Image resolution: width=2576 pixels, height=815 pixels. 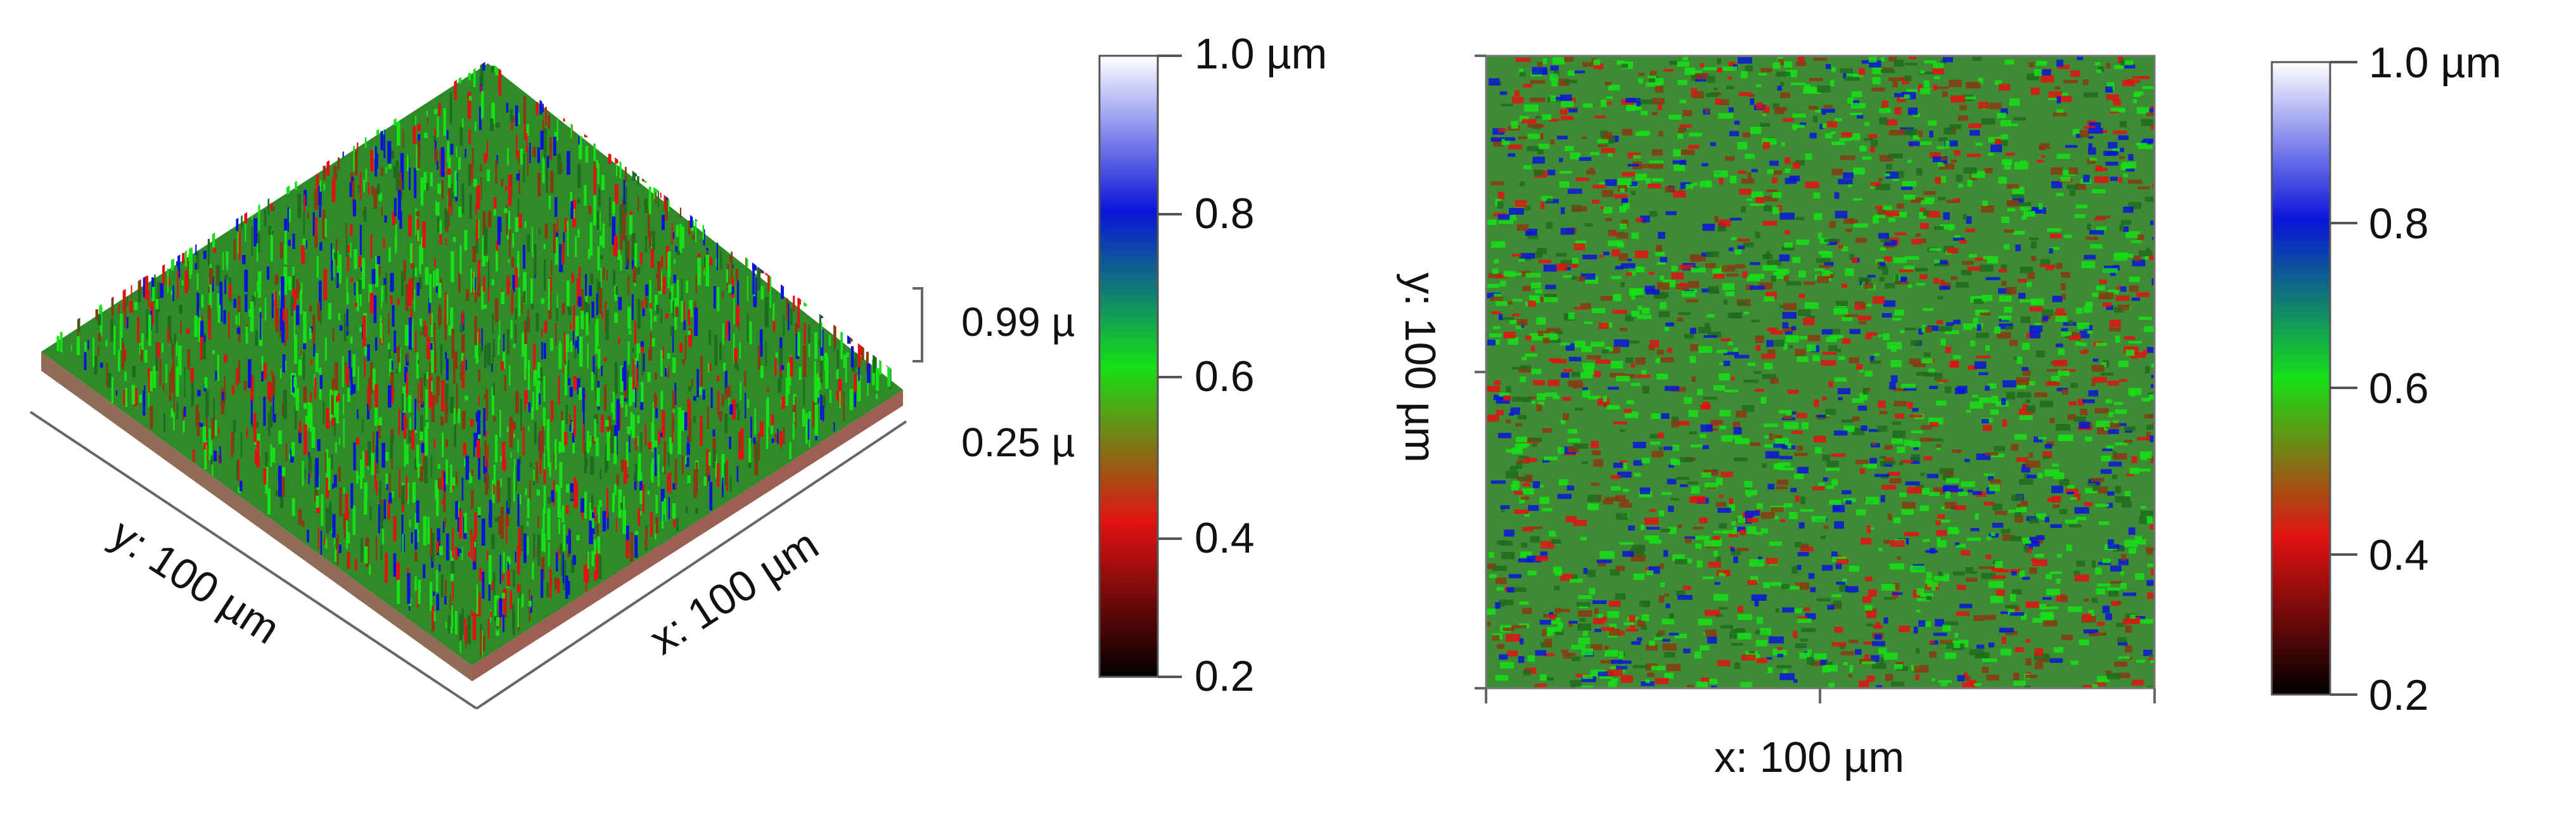 What do you see at coordinates (2301, 379) in the screenshot?
I see `colorbar-right-gradient` at bounding box center [2301, 379].